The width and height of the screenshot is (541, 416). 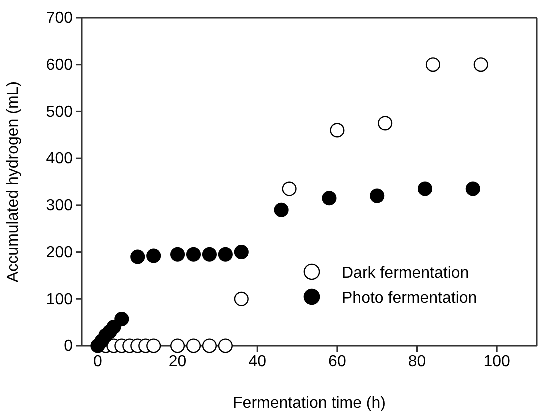 I want to click on y-axis-title: Accumulated hydrogen (mL), so click(x=13, y=182).